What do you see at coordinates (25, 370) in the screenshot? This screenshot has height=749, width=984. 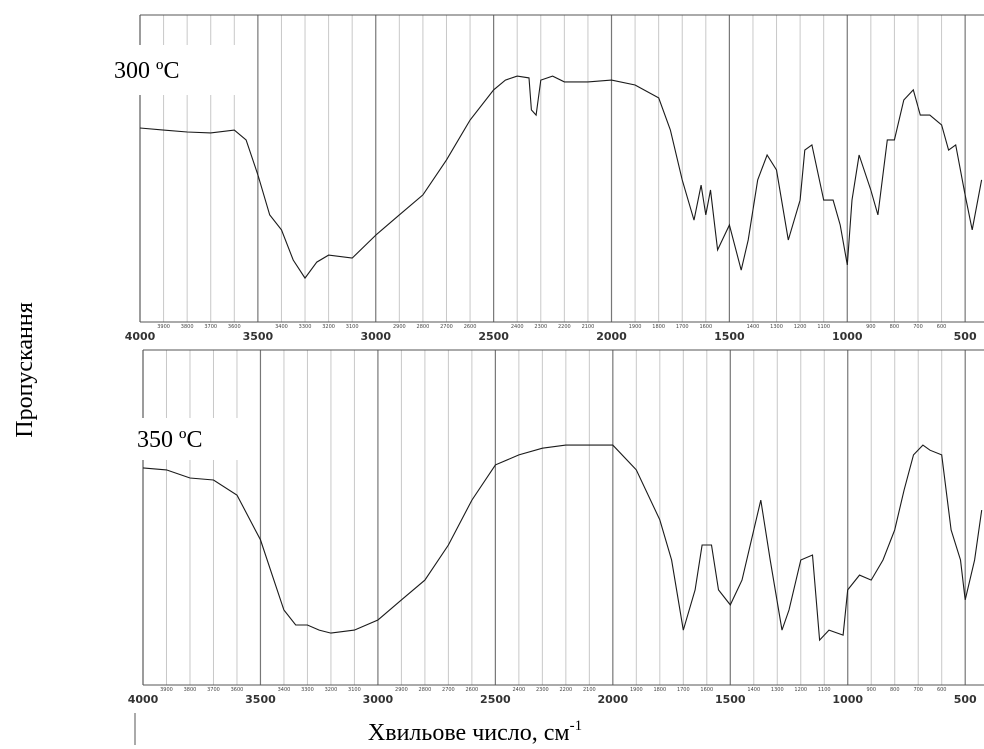 I see `y-axis-label: Пропускання` at bounding box center [25, 370].